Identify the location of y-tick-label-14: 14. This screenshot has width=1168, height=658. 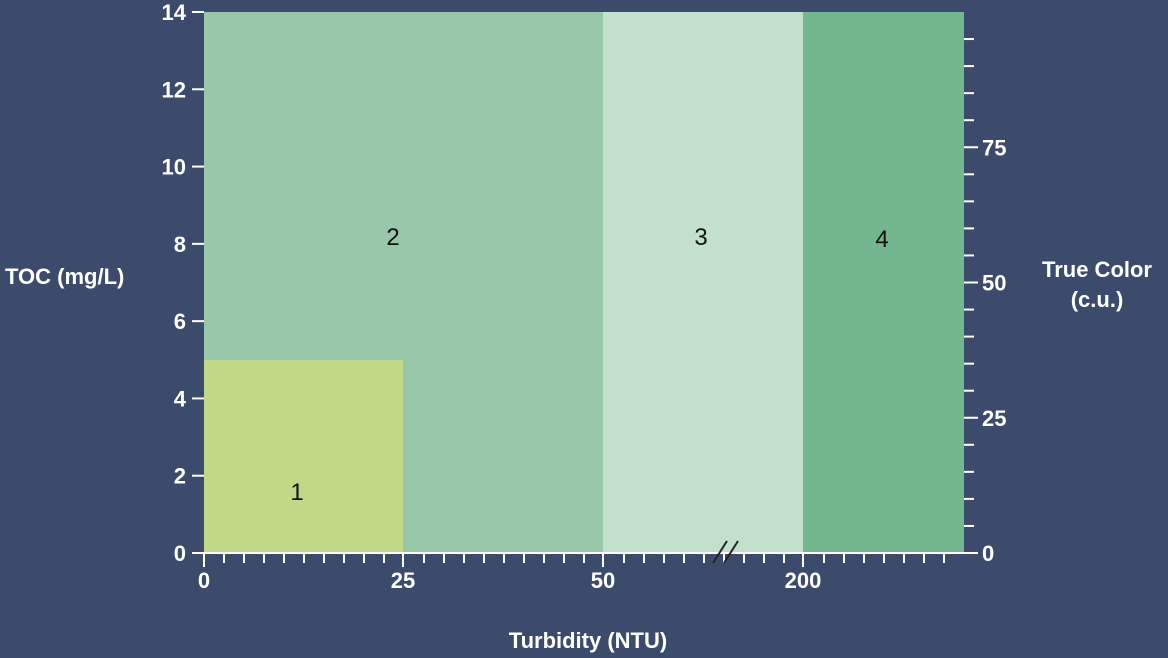
(174, 12).